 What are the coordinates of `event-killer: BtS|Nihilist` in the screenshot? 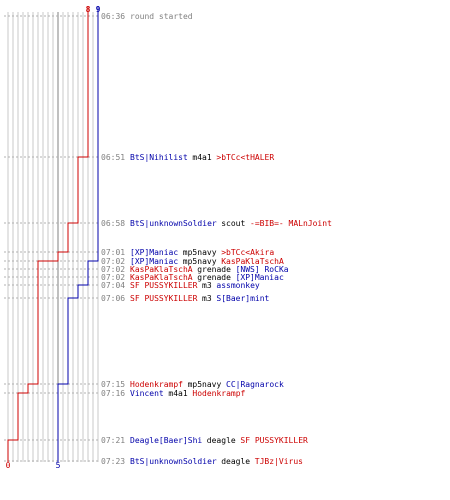 It's located at (159, 157).